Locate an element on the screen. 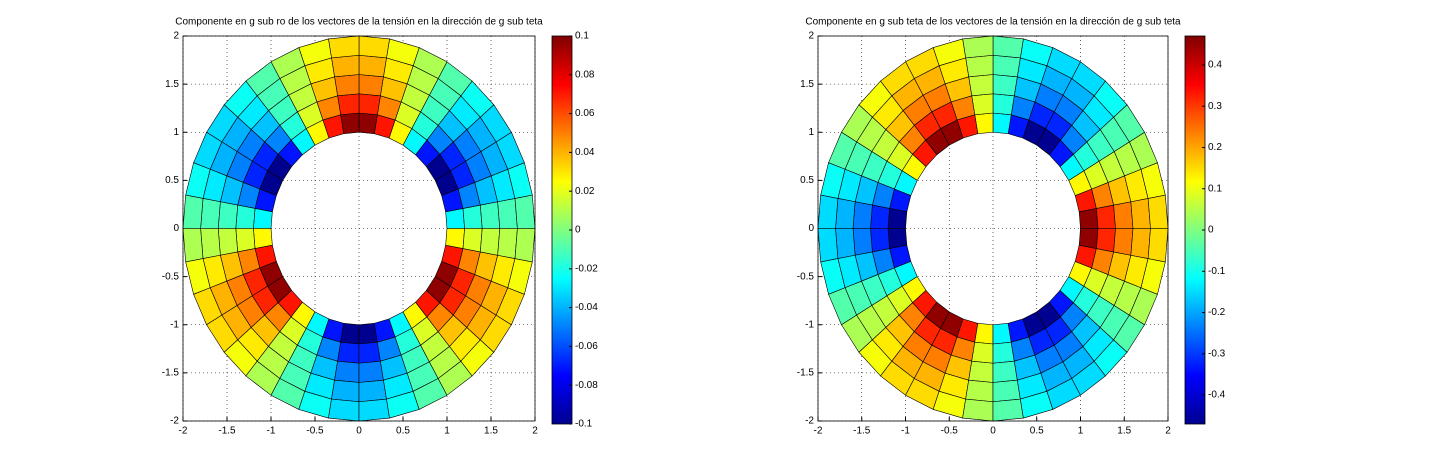 The width and height of the screenshot is (1440, 474). colorbar-tick-label: 0.3 is located at coordinates (1215, 106).